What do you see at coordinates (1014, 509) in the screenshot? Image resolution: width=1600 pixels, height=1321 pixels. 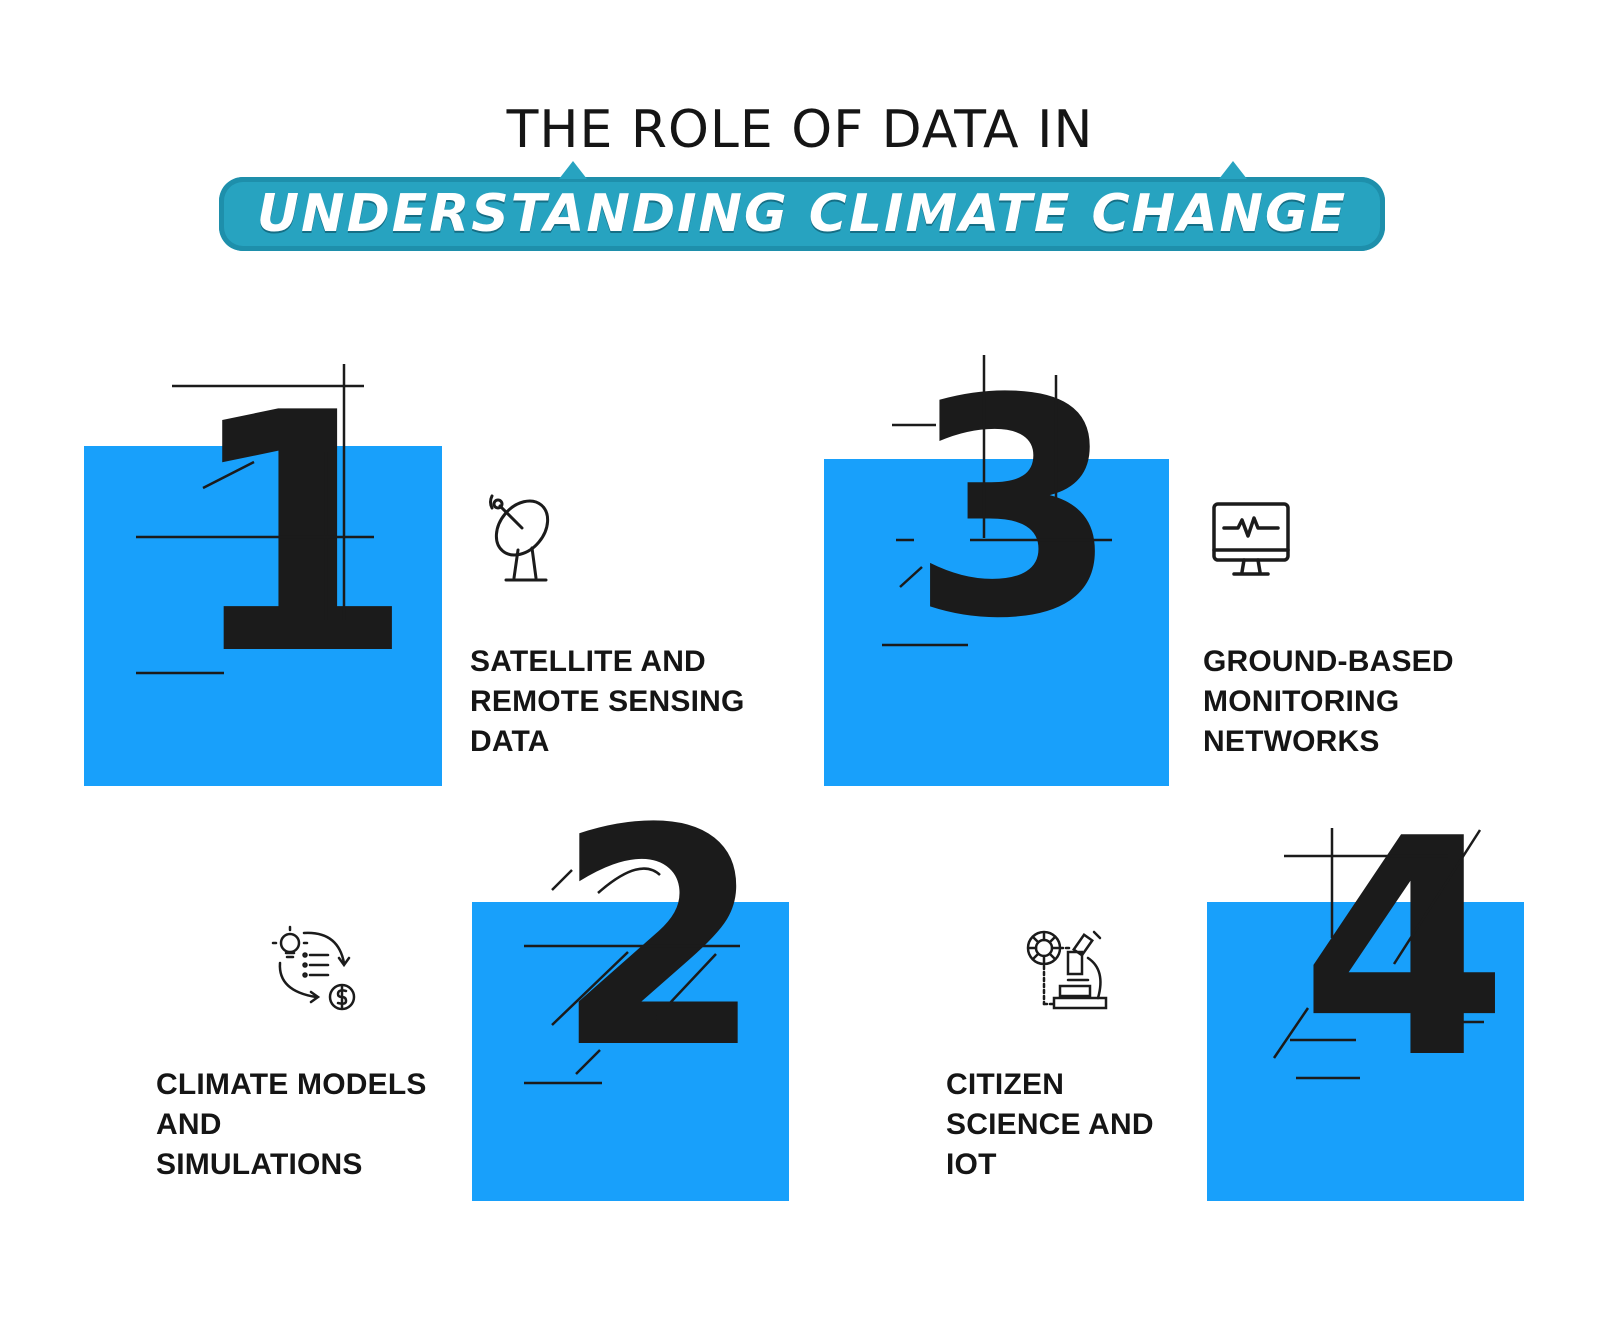 I see `step-3-number: 3` at bounding box center [1014, 509].